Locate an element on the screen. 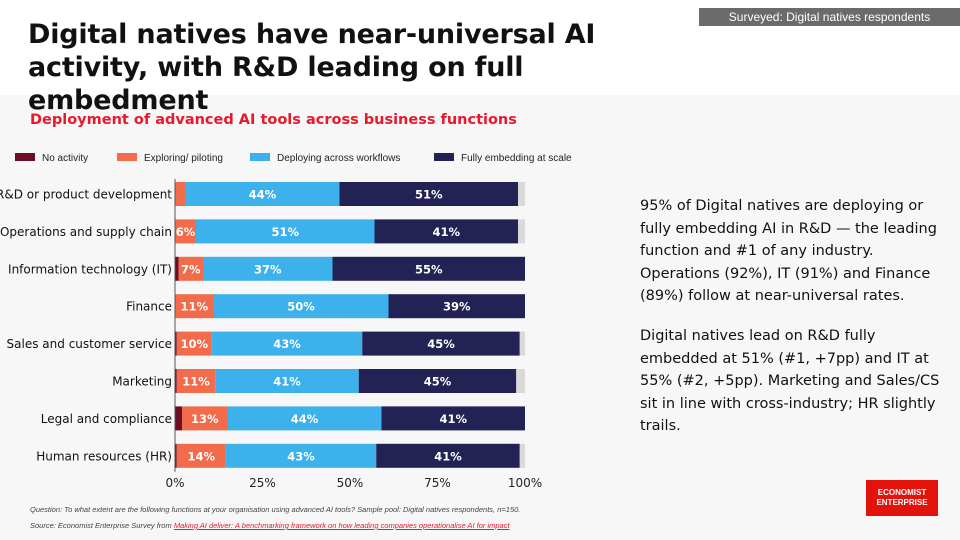  logo-line-2: ENTERPRISE is located at coordinates (902, 502).